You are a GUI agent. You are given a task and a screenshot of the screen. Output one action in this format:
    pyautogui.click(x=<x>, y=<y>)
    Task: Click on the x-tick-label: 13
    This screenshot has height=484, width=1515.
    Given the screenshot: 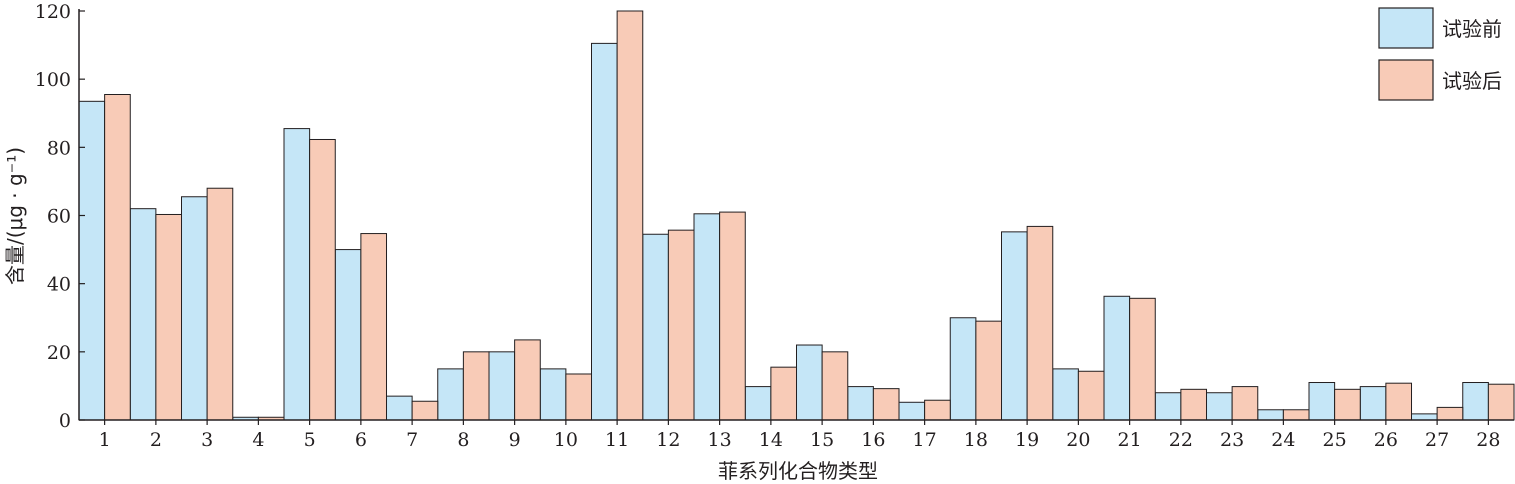 What is the action you would take?
    pyautogui.click(x=720, y=440)
    